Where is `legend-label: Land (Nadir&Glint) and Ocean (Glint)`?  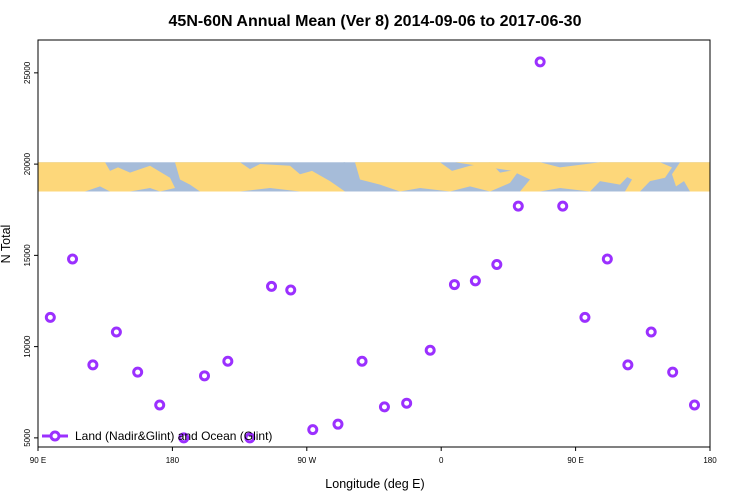 legend-label: Land (Nadir&Glint) and Ocean (Glint) is located at coordinates (173, 436).